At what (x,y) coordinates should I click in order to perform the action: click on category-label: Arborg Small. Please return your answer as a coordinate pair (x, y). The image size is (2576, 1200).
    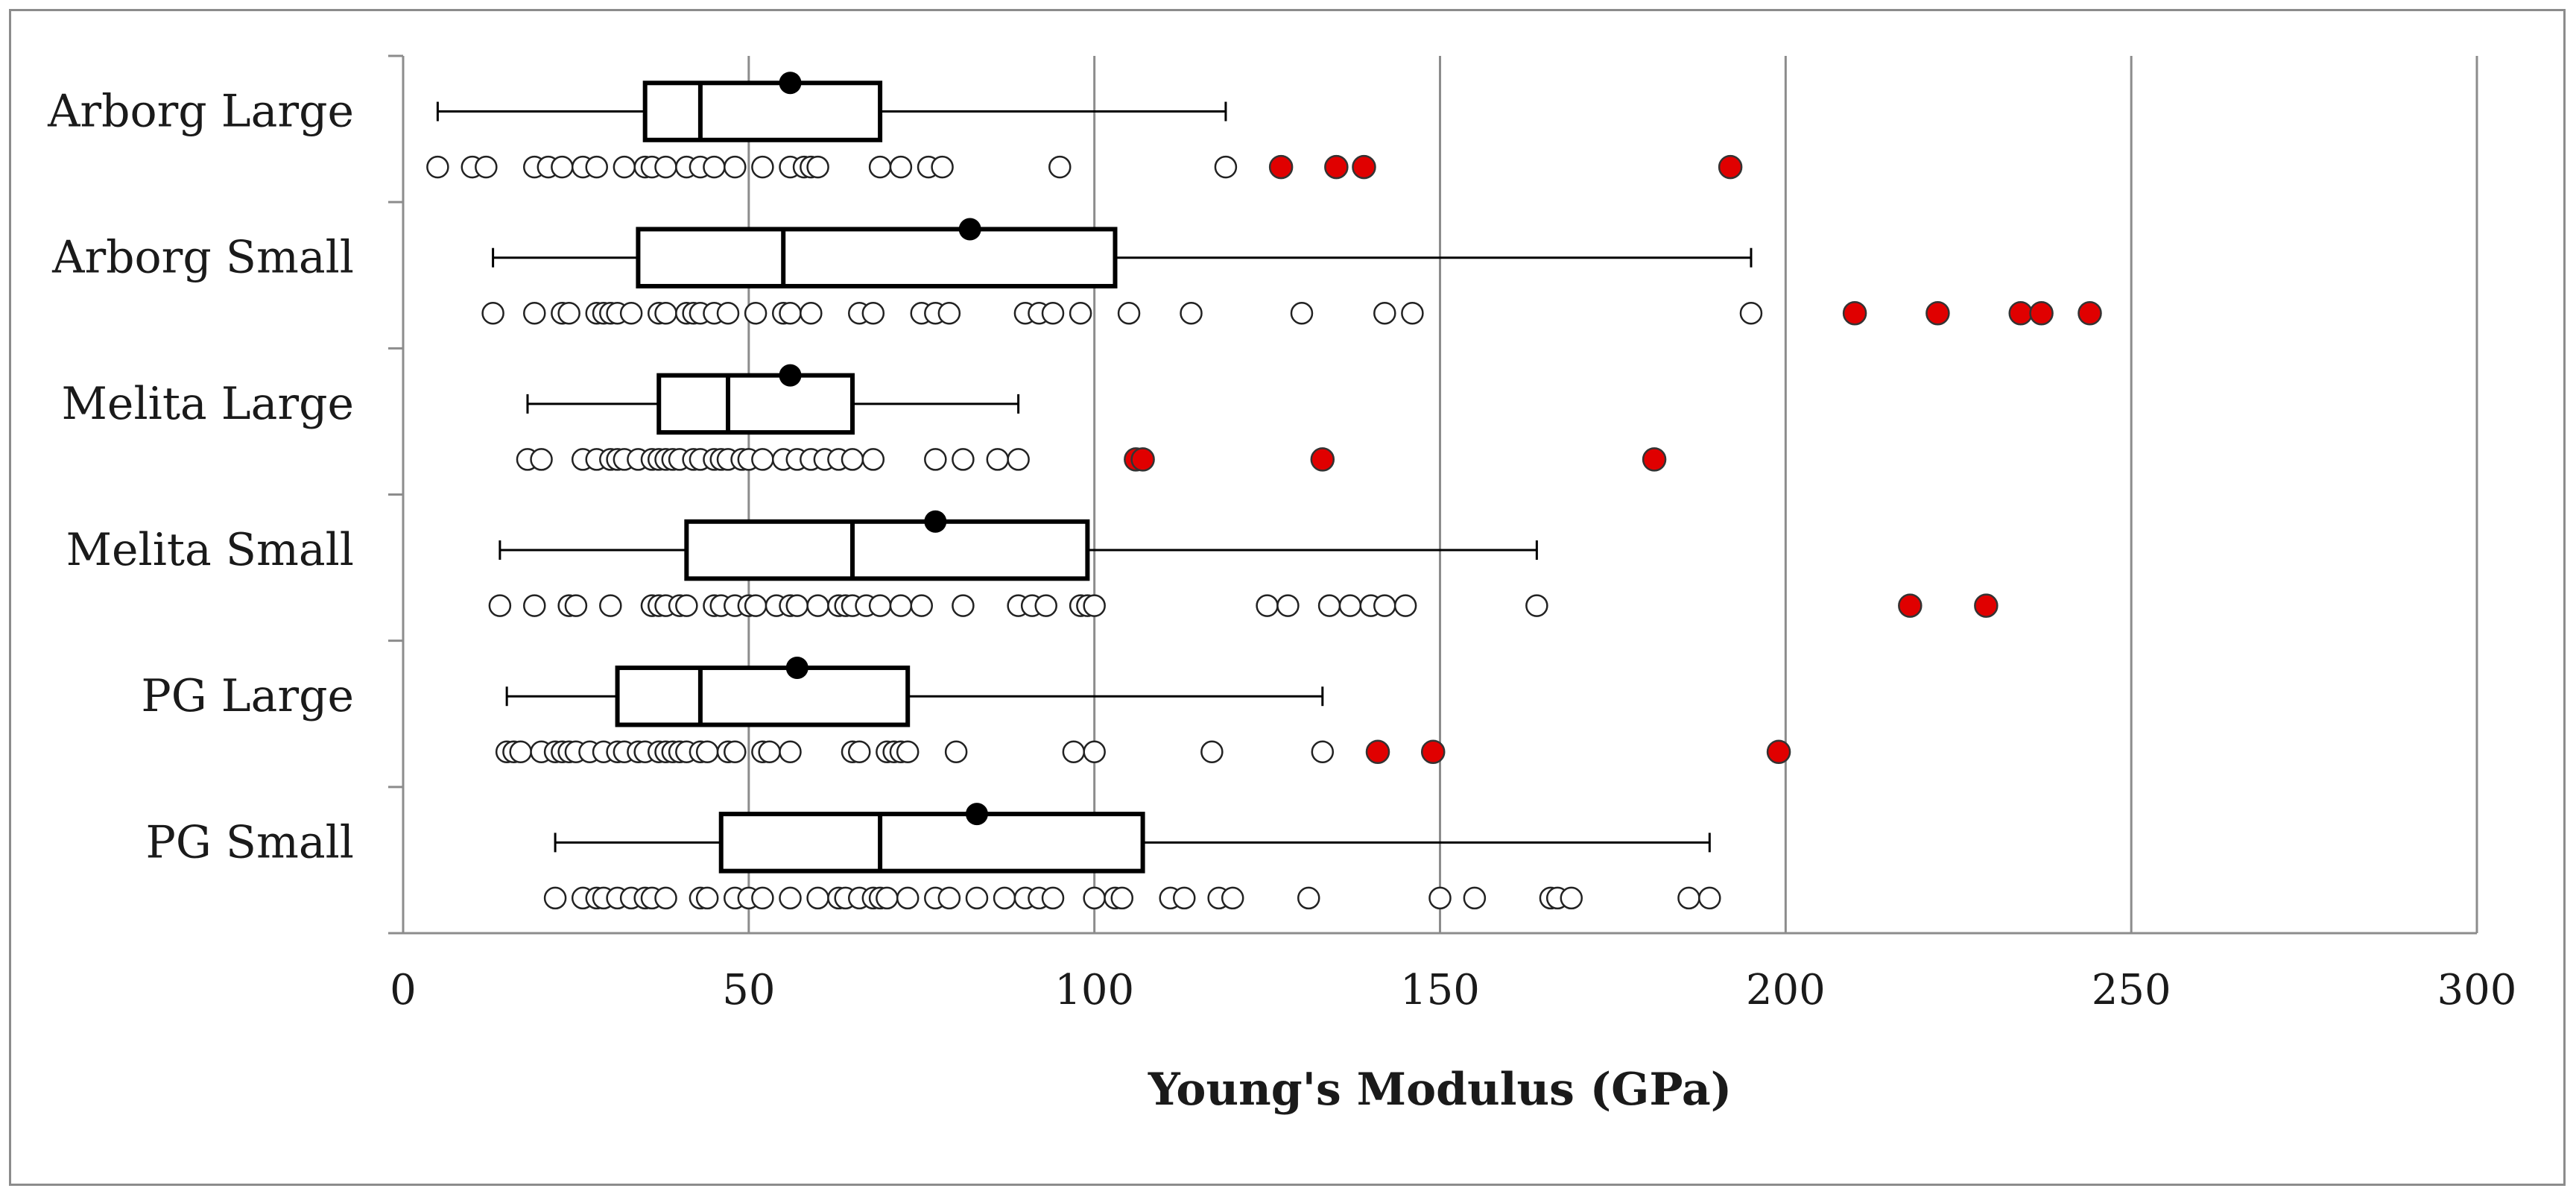
    Looking at the image, I should click on (202, 258).